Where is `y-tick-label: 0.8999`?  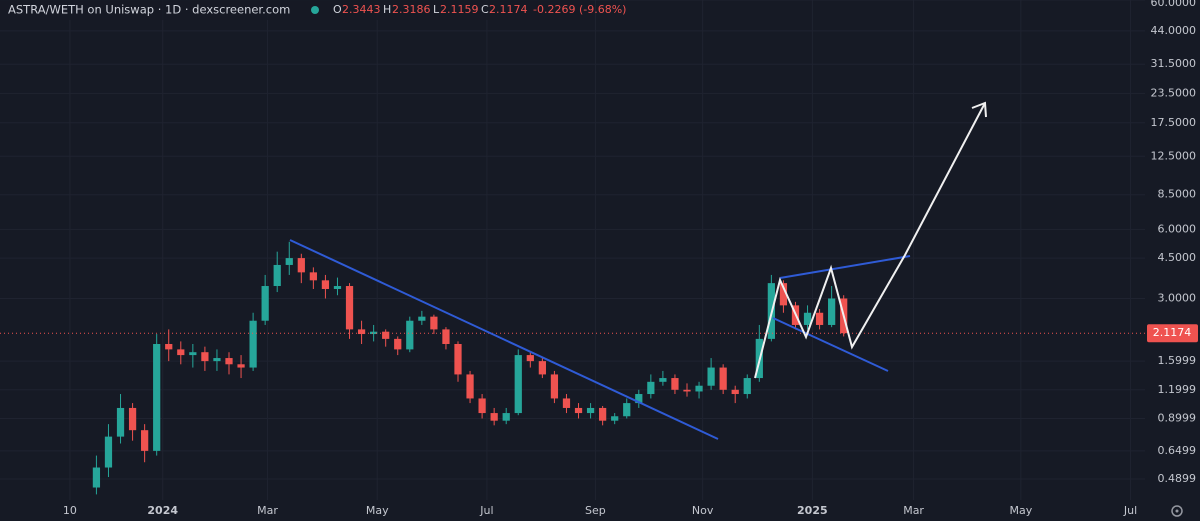
y-tick-label: 0.8999 is located at coordinates (1177, 417).